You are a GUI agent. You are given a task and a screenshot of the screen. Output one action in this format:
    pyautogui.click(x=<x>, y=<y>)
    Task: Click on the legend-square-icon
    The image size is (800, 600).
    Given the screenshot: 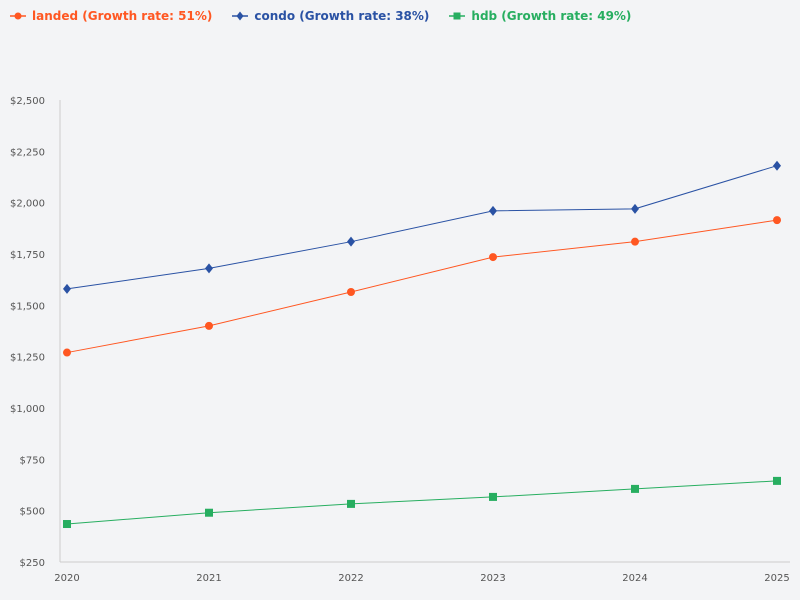 What is the action you would take?
    pyautogui.click(x=457, y=16)
    